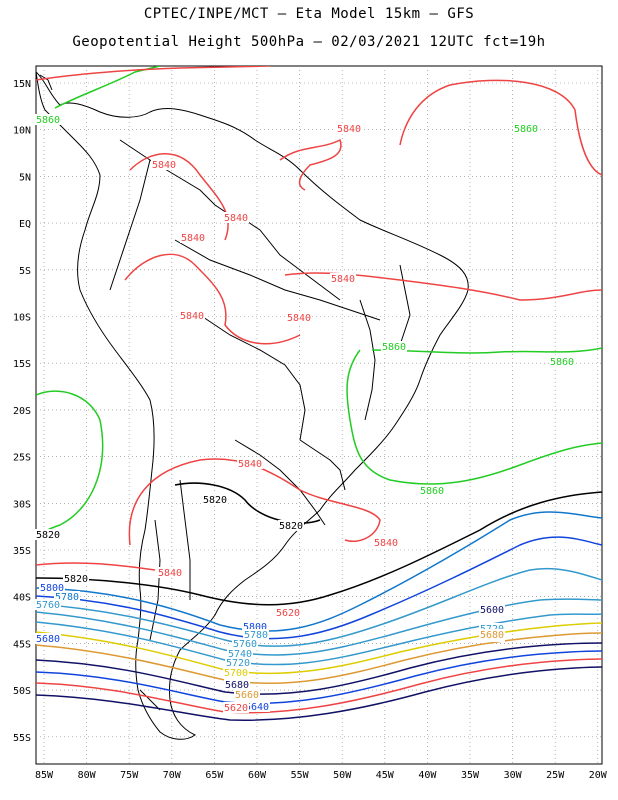  Describe the element at coordinates (322, 465) in the screenshot. I see `border-f` at that location.